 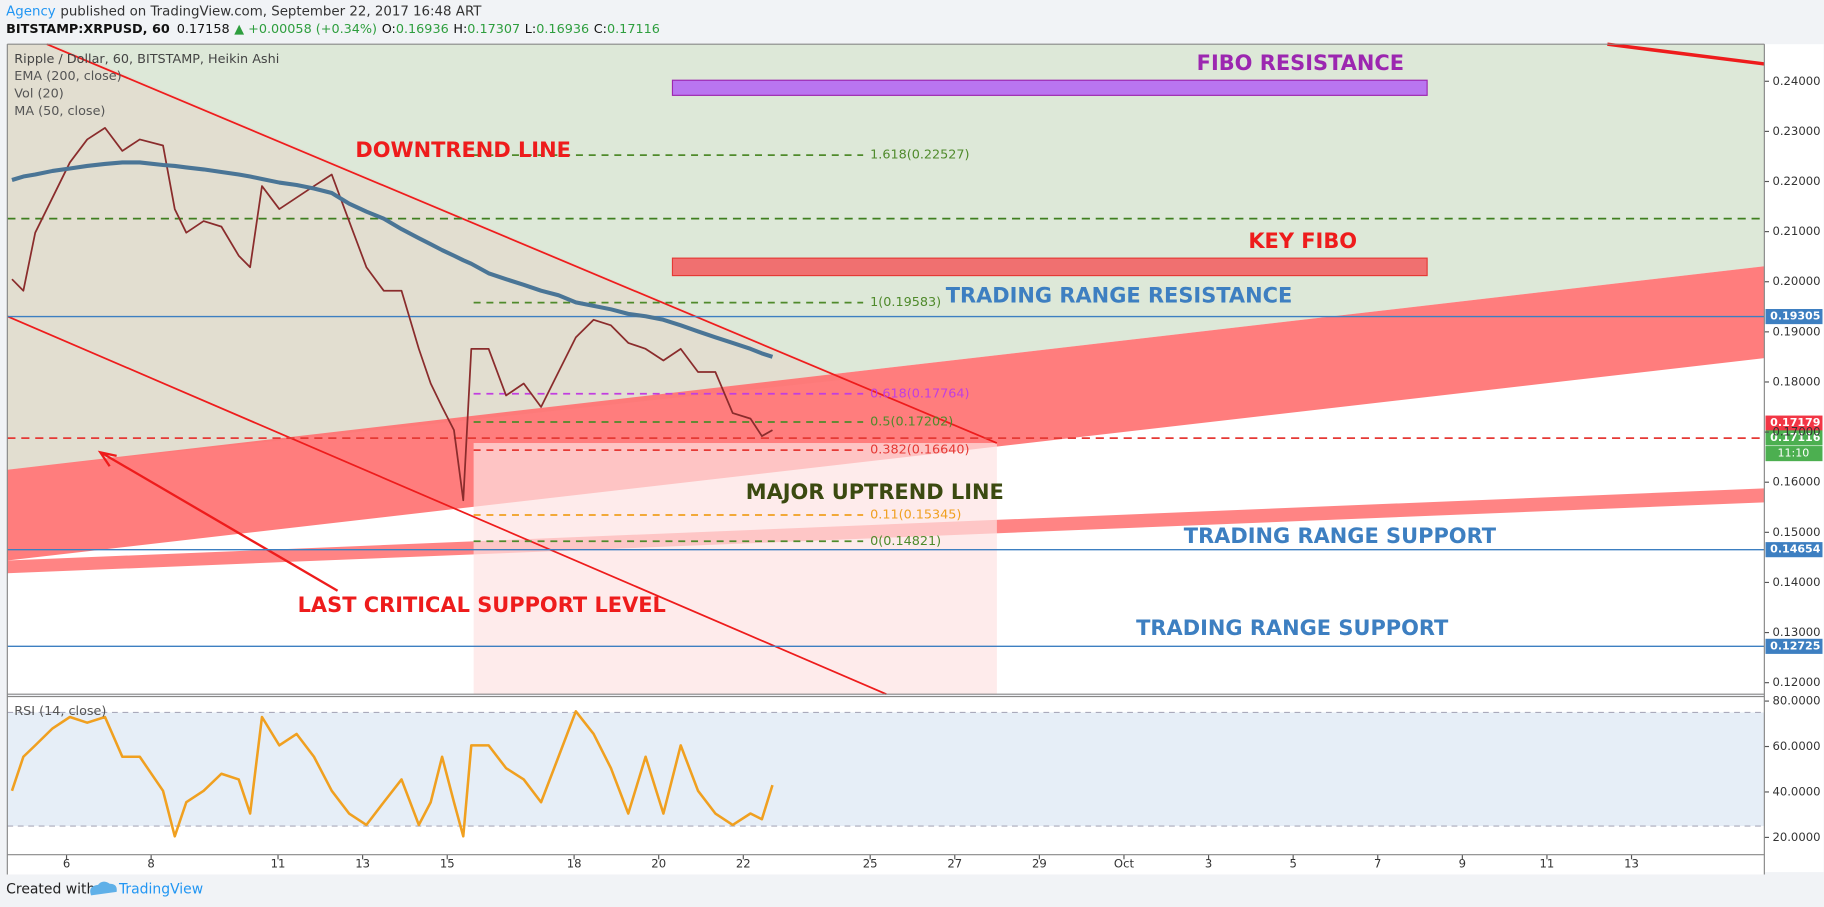 I want to click on price-tag-sub, so click(x=1794, y=454).